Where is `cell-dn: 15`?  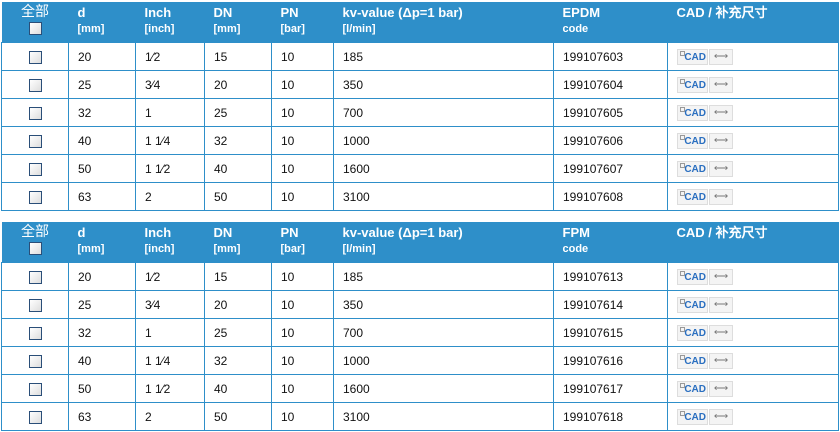
cell-dn: 15 is located at coordinates (238, 56).